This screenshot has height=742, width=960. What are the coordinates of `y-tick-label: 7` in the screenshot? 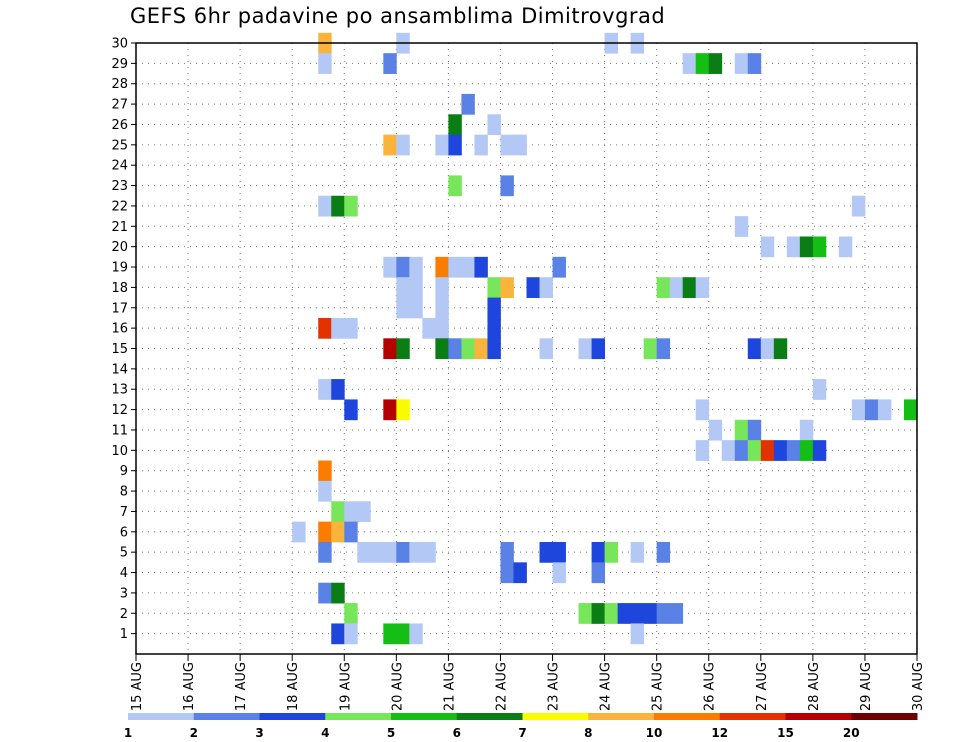 It's located at (124, 512).